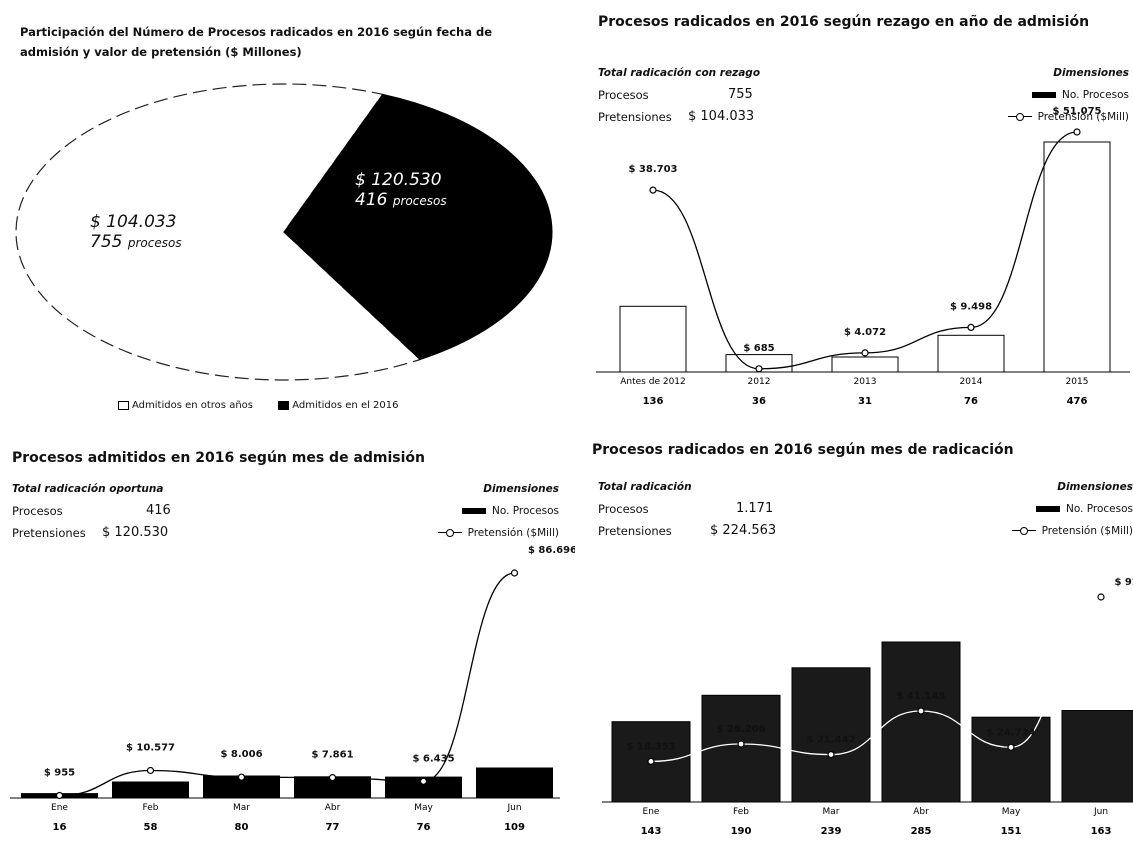  I want to click on x-tick-label: Jun, so click(513, 808).